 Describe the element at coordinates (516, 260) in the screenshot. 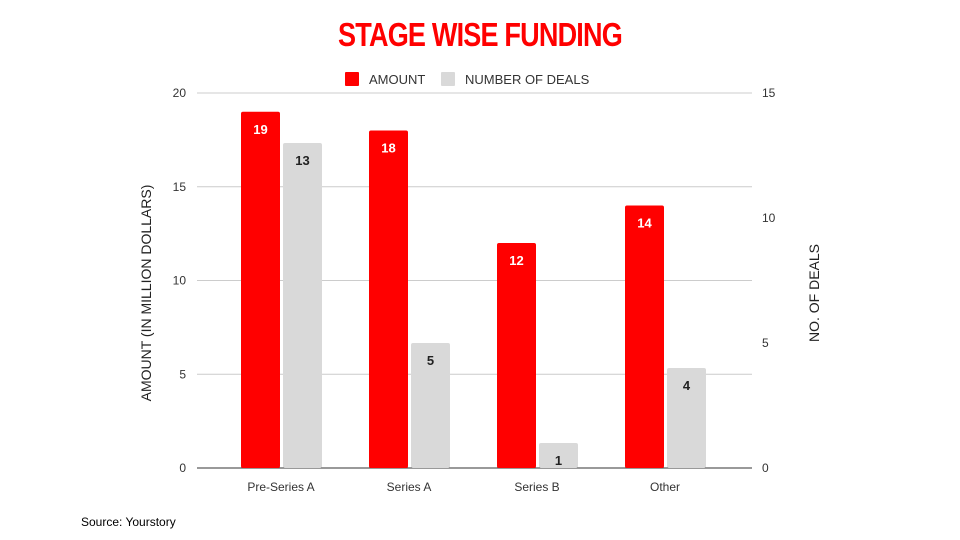

I see `data-label: 12` at that location.